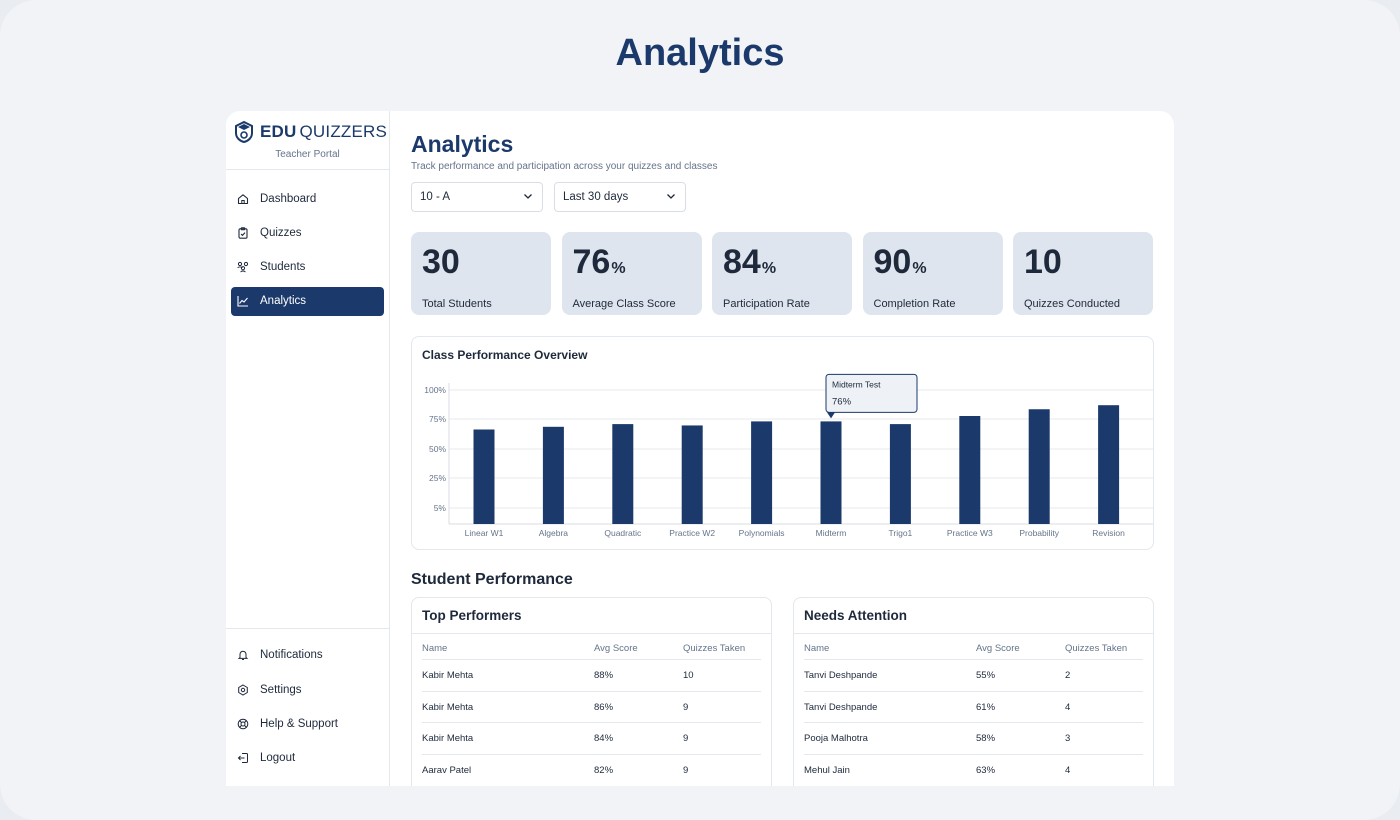 The width and height of the screenshot is (1400, 820). What do you see at coordinates (973, 616) in the screenshot?
I see `table-title: Needs Attention` at bounding box center [973, 616].